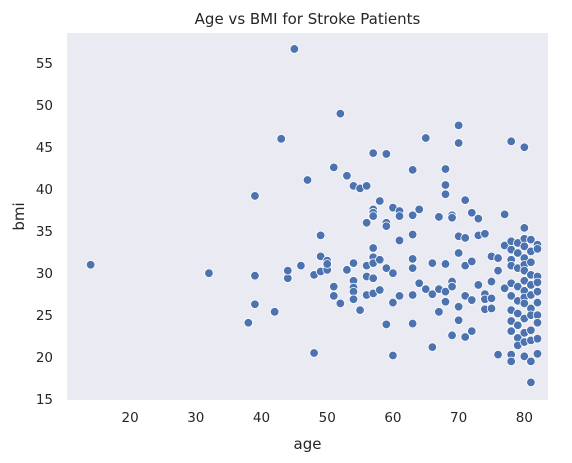  Describe the element at coordinates (44, 106) in the screenshot. I see `y-tick-label: 50` at that location.